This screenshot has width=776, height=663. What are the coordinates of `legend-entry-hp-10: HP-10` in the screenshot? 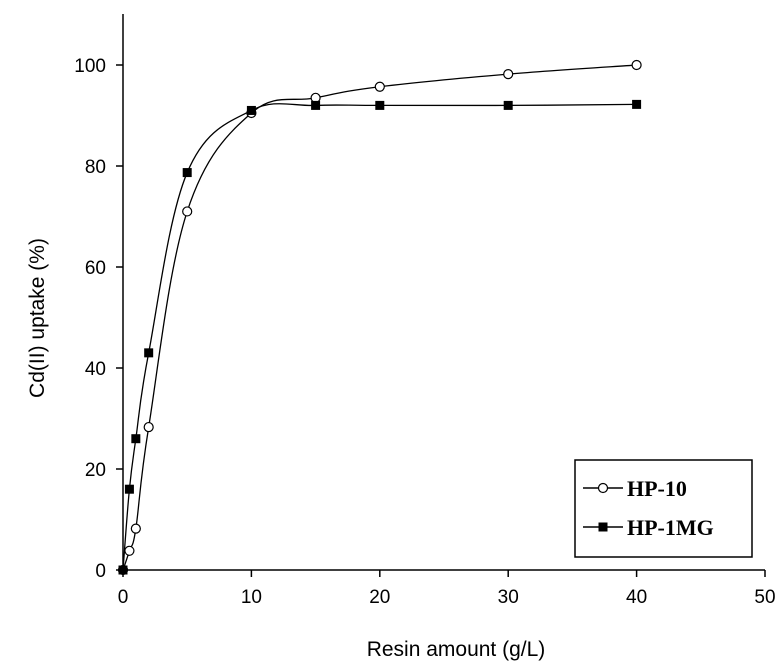 It's located at (635, 488).